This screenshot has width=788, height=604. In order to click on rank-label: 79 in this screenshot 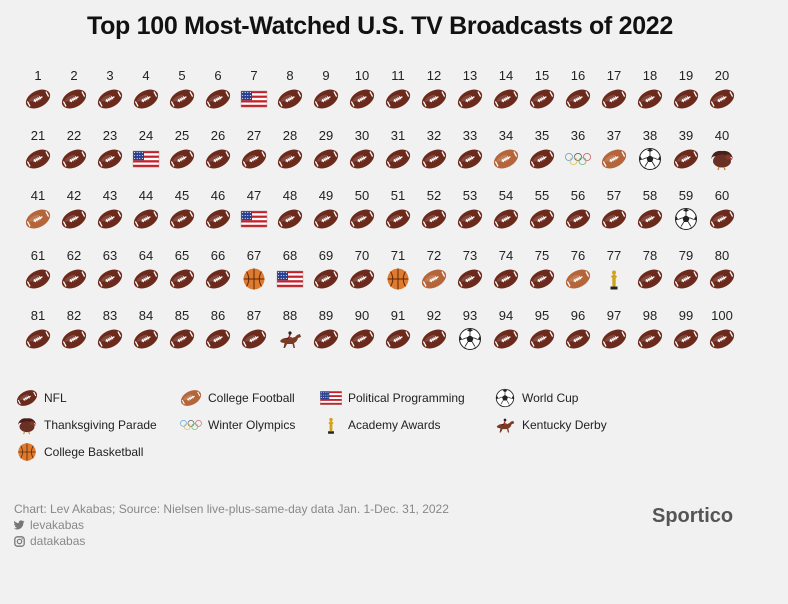, I will do `click(686, 255)`.